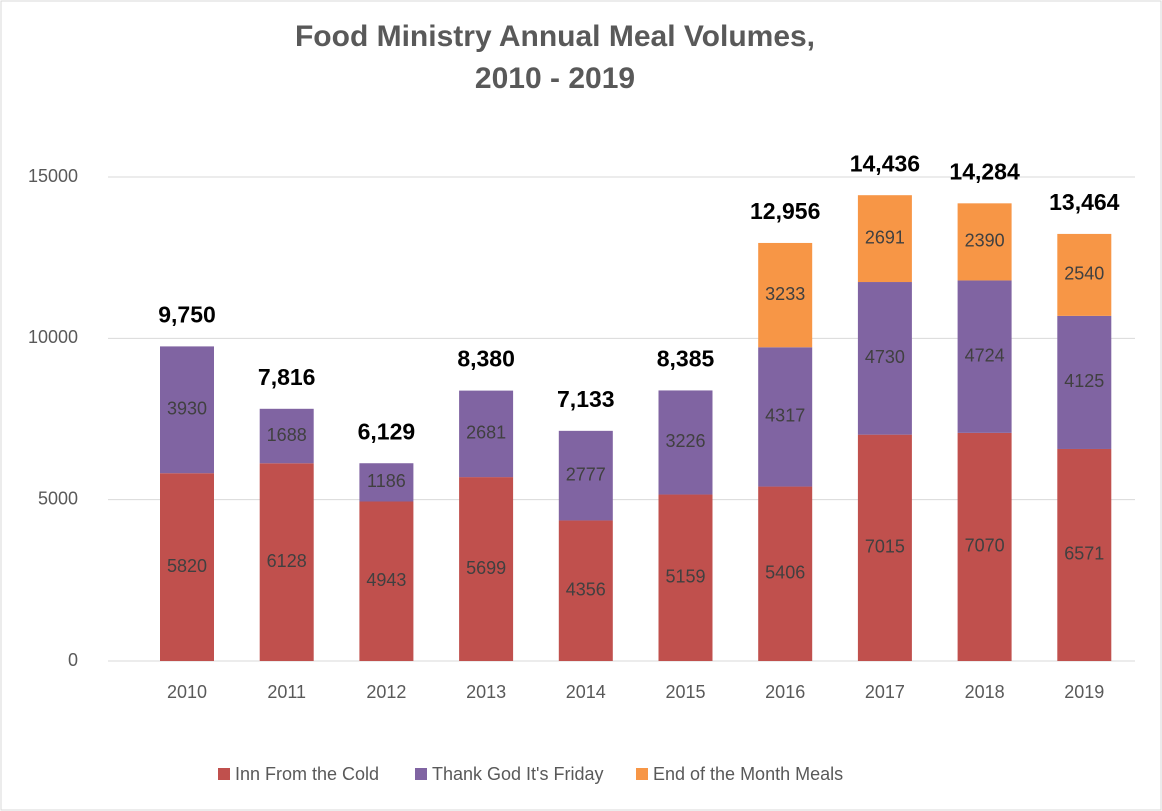  I want to click on x-tick-label: 2016, so click(785, 692).